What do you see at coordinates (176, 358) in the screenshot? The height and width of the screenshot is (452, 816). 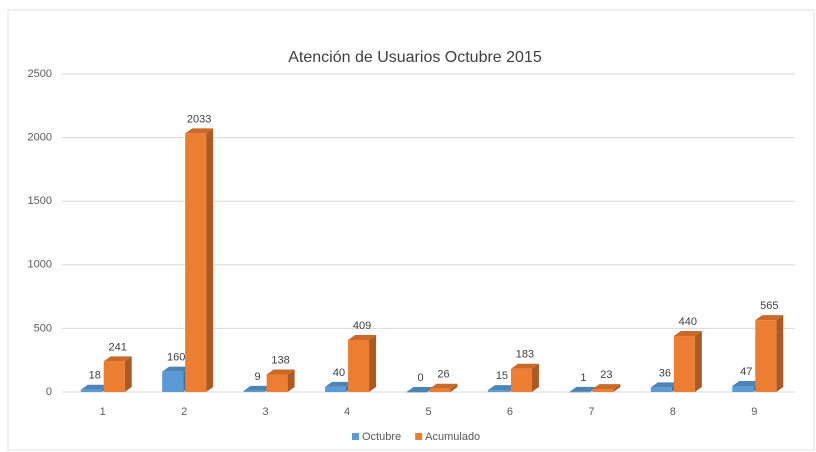 I see `data-label: 160` at bounding box center [176, 358].